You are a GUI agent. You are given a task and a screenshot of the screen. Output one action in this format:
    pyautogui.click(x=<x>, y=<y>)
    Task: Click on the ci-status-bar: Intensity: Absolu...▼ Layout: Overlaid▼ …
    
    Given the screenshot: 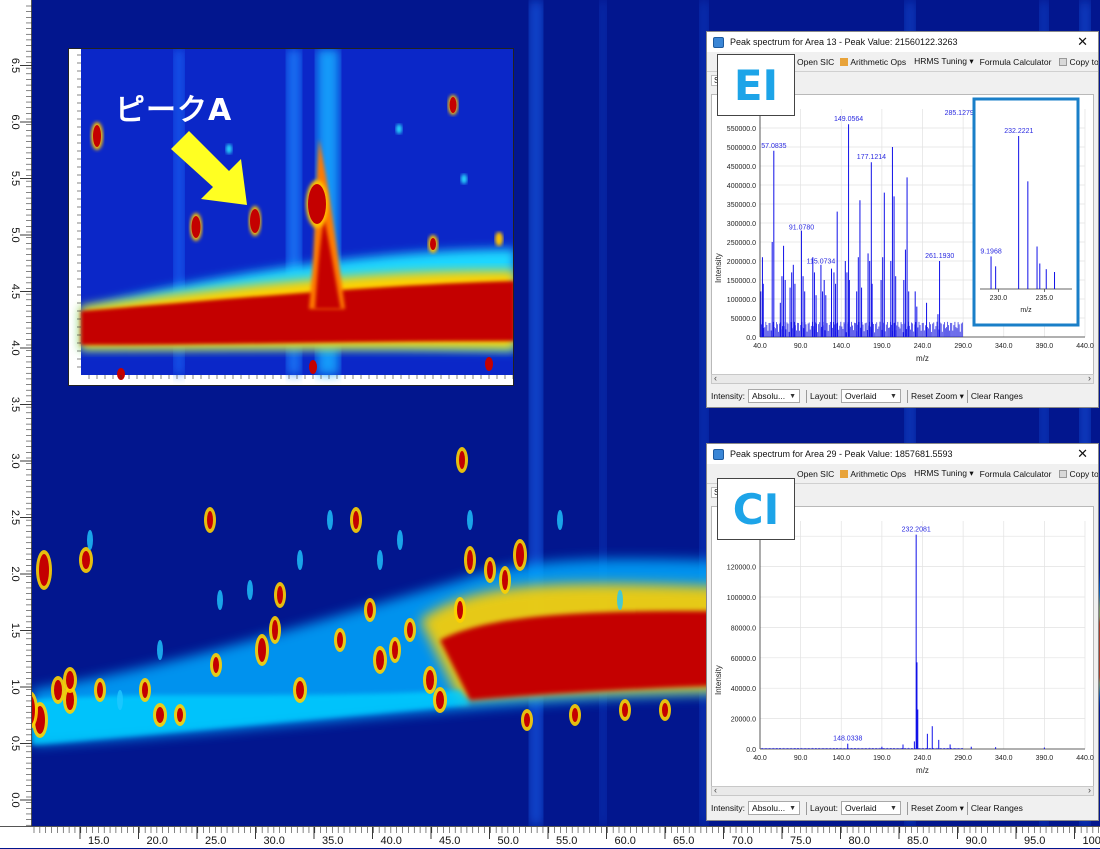 What is the action you would take?
    pyautogui.click(x=902, y=808)
    